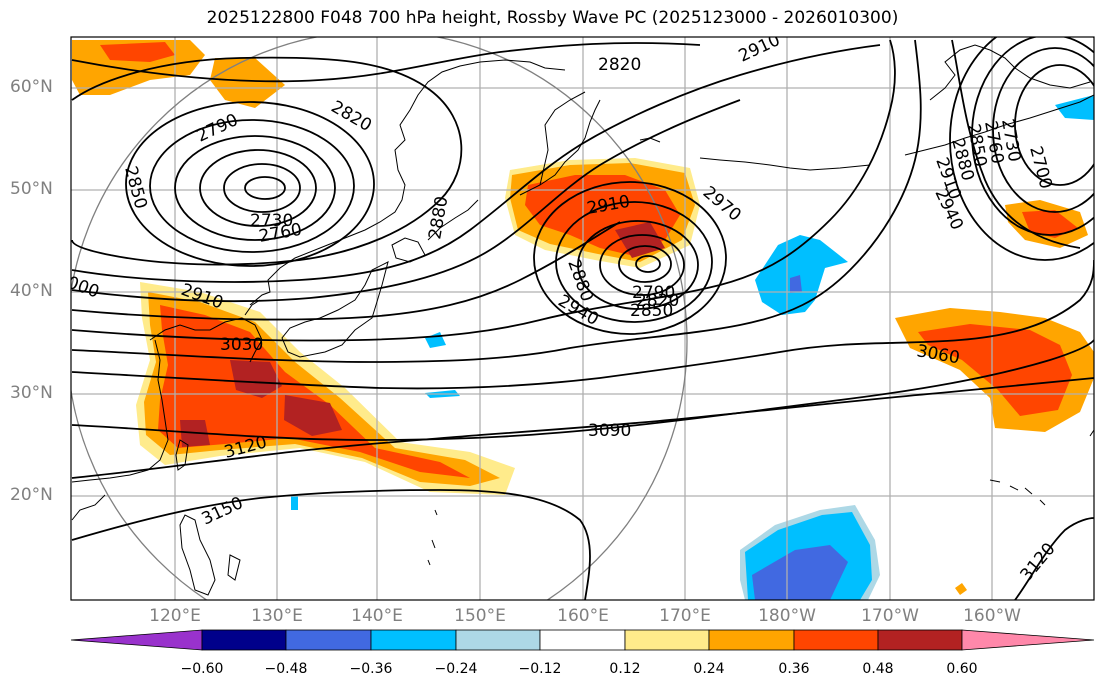  What do you see at coordinates (277, 616) in the screenshot?
I see `lon-label-130e: 130°E` at bounding box center [277, 616].